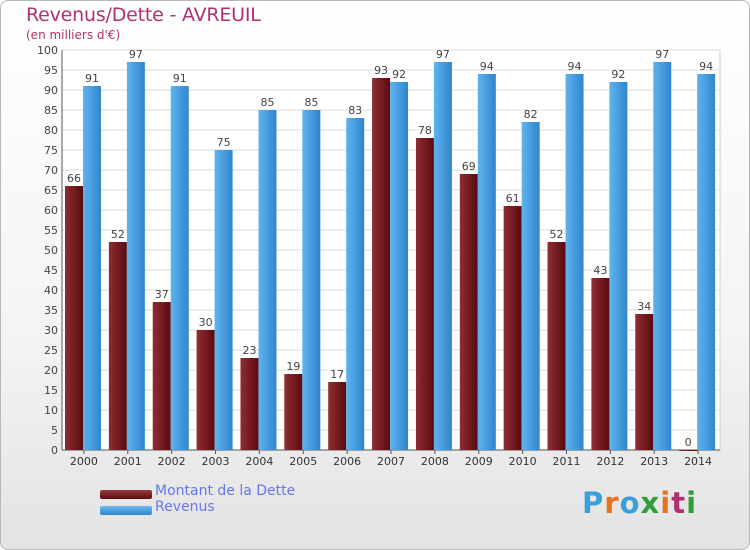  What do you see at coordinates (54, 450) in the screenshot?
I see `y-tick-label: 0` at bounding box center [54, 450].